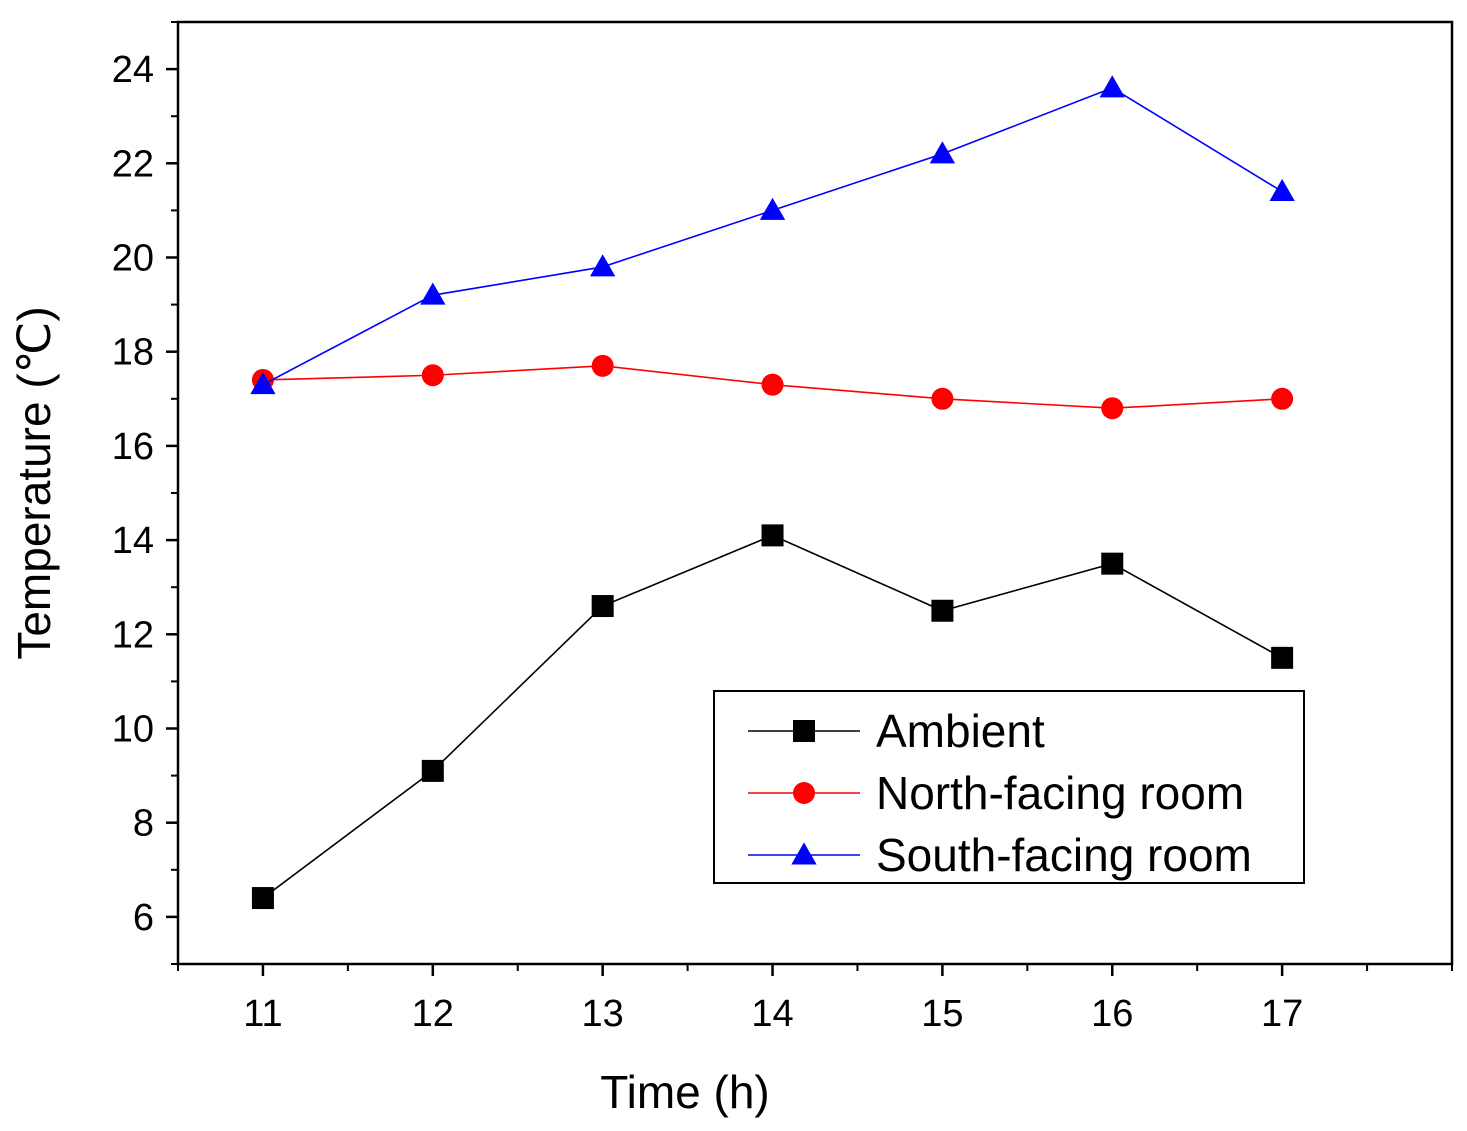 This screenshot has height=1131, width=1467. I want to click on y-tick-label: 20, so click(133, 259).